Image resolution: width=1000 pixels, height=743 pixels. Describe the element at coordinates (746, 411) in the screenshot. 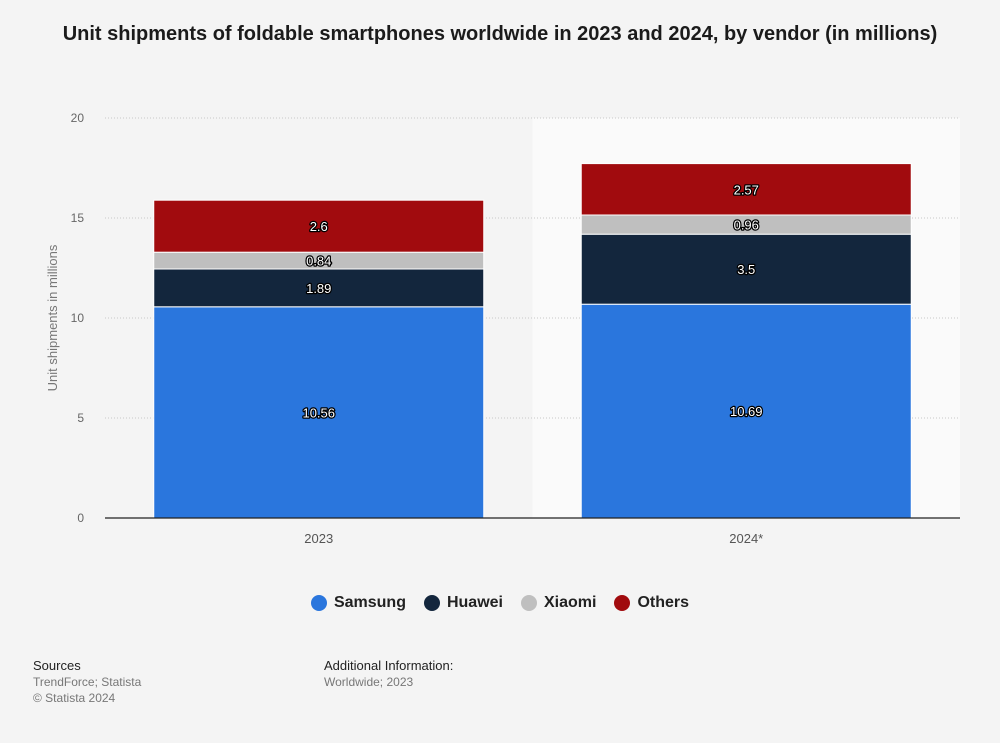

I see `data-label: 10.69` at that location.